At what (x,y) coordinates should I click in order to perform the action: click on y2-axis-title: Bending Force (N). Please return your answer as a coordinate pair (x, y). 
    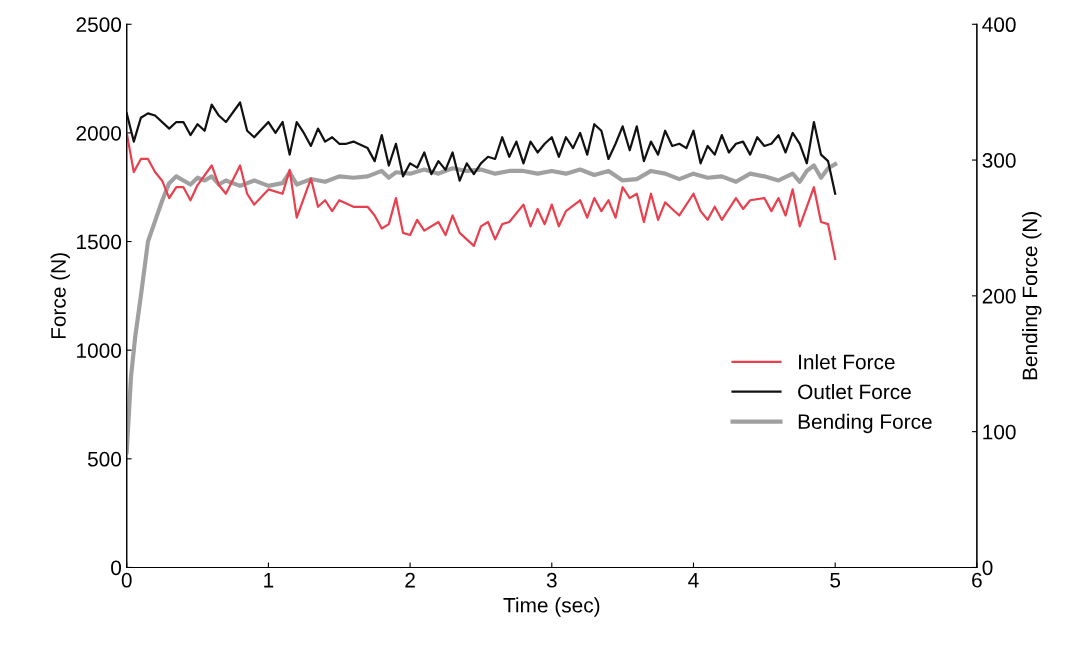
    Looking at the image, I should click on (1032, 296).